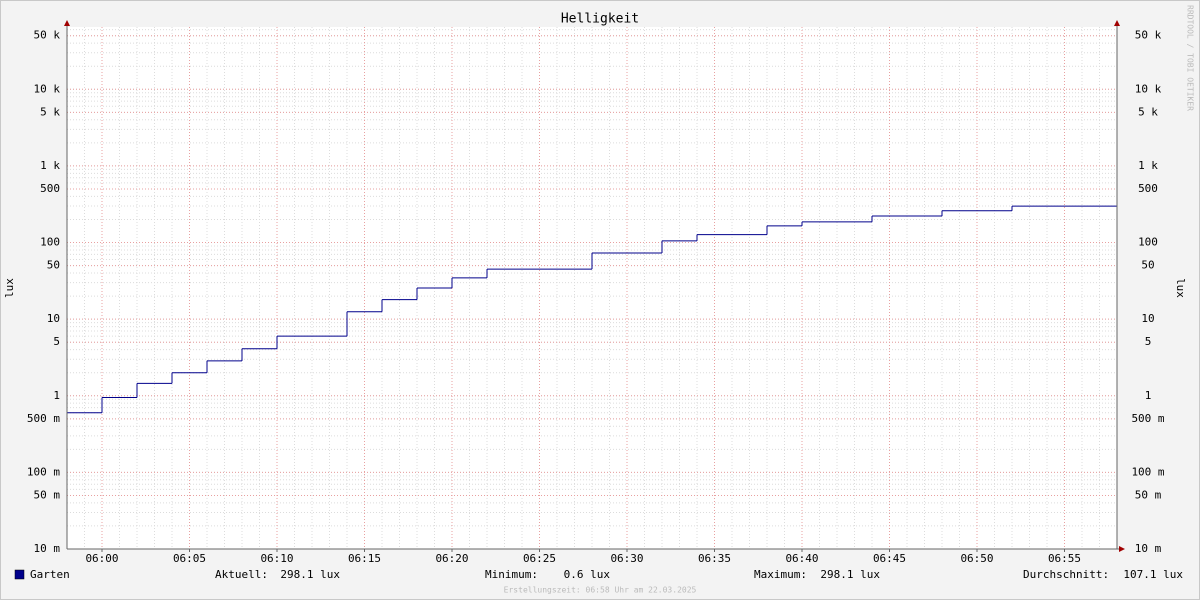  What do you see at coordinates (1066, 574) in the screenshot?
I see `stat-label: Durchschnitt:` at bounding box center [1066, 574].